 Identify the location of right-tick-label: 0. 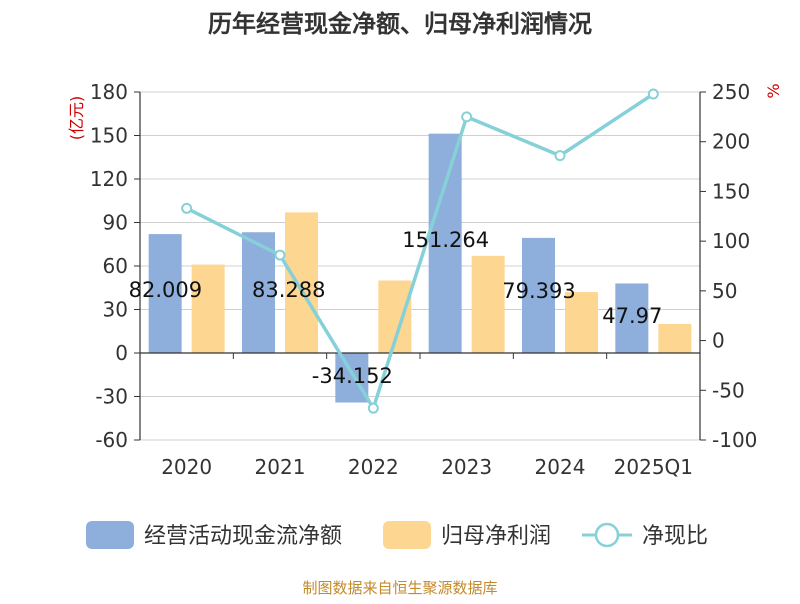
(718, 341).